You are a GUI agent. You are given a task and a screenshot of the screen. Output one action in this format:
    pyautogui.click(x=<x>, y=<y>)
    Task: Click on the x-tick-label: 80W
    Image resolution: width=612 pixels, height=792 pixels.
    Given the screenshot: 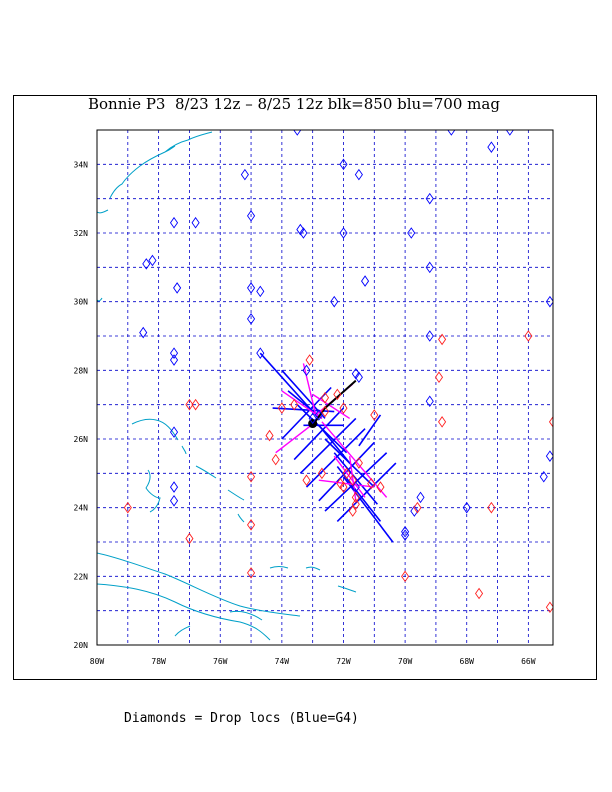 What is the action you would take?
    pyautogui.click(x=97, y=661)
    